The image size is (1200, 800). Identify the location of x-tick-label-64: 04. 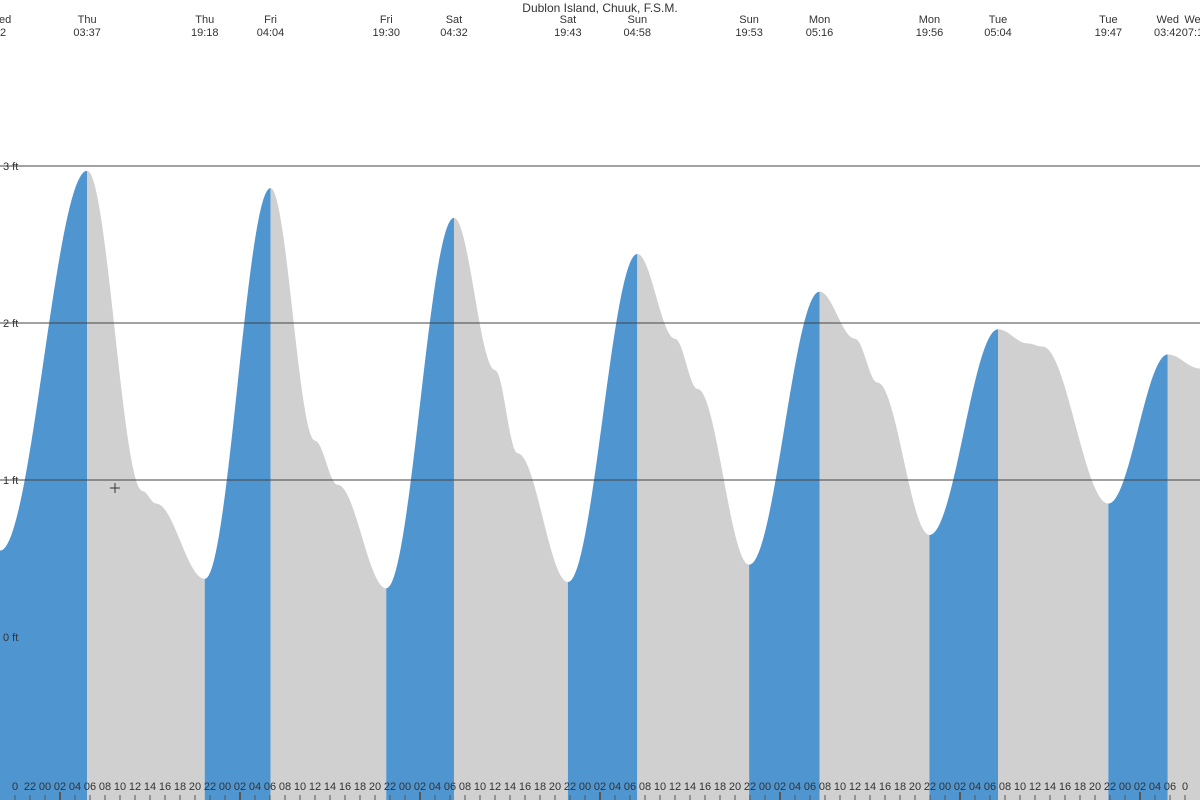
(975, 787).